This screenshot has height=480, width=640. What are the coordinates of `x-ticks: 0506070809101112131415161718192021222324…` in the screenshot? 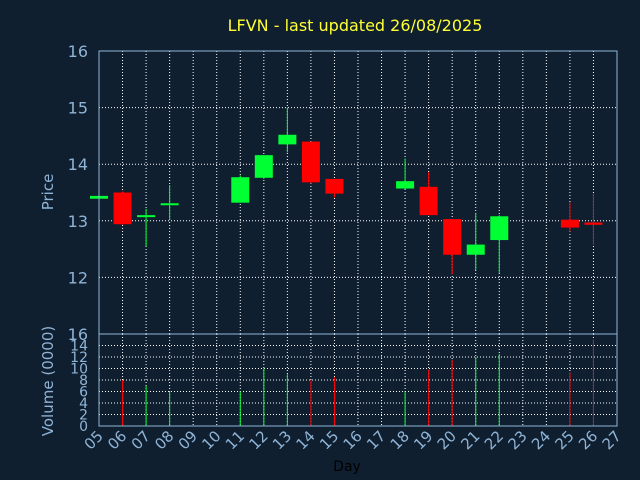 It's located at (353, 440).